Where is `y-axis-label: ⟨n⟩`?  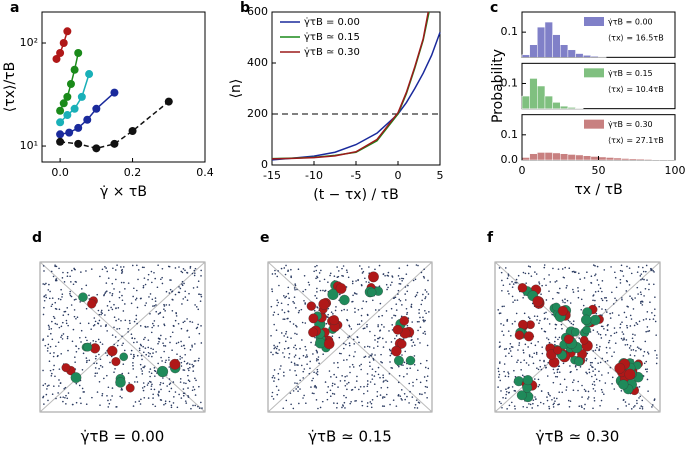 y-axis-label: ⟨n⟩ is located at coordinates (236, 89).